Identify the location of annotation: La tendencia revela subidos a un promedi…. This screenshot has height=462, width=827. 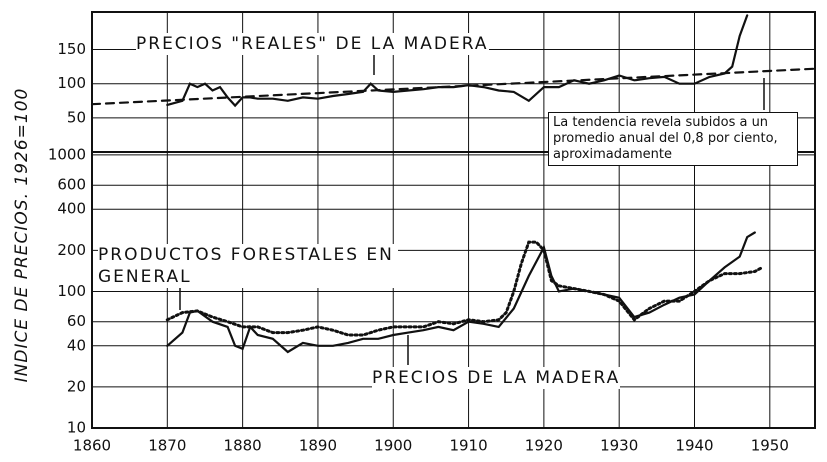
(673, 139).